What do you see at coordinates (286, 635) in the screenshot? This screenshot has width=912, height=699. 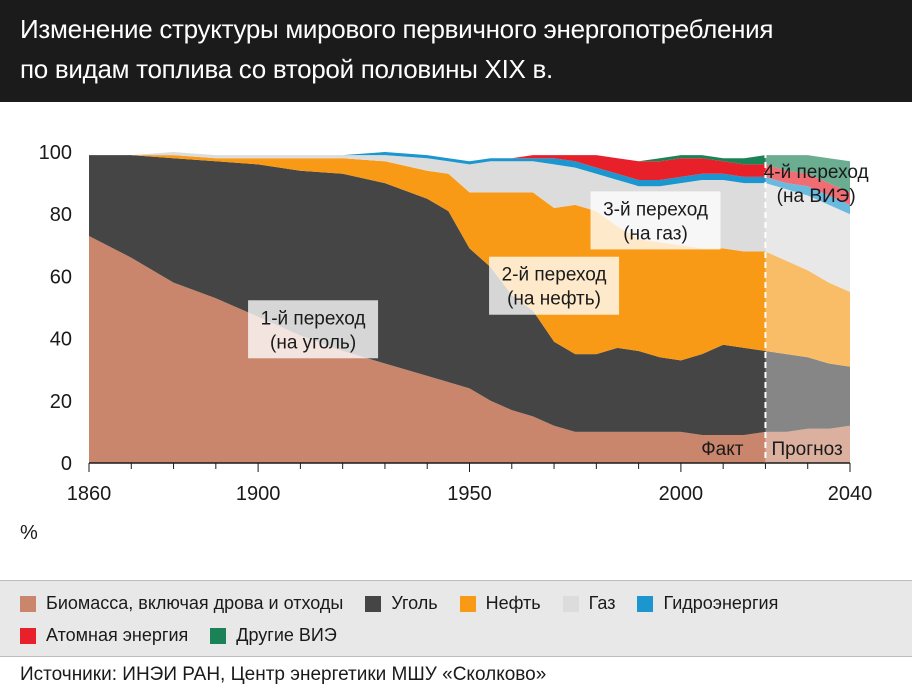 I see `legend-label: Другие ВИЭ` at bounding box center [286, 635].